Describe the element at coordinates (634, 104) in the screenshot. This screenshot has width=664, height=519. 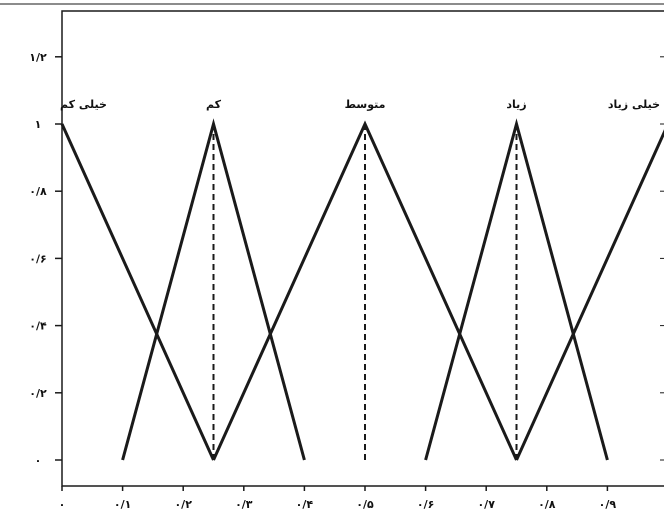
I see `series-label-4: خیلی زیاد` at that location.